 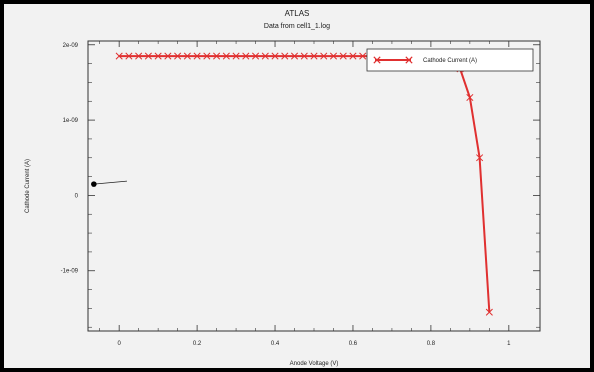 What do you see at coordinates (71, 46) in the screenshot?
I see `y-tick-label: 2e-09` at bounding box center [71, 46].